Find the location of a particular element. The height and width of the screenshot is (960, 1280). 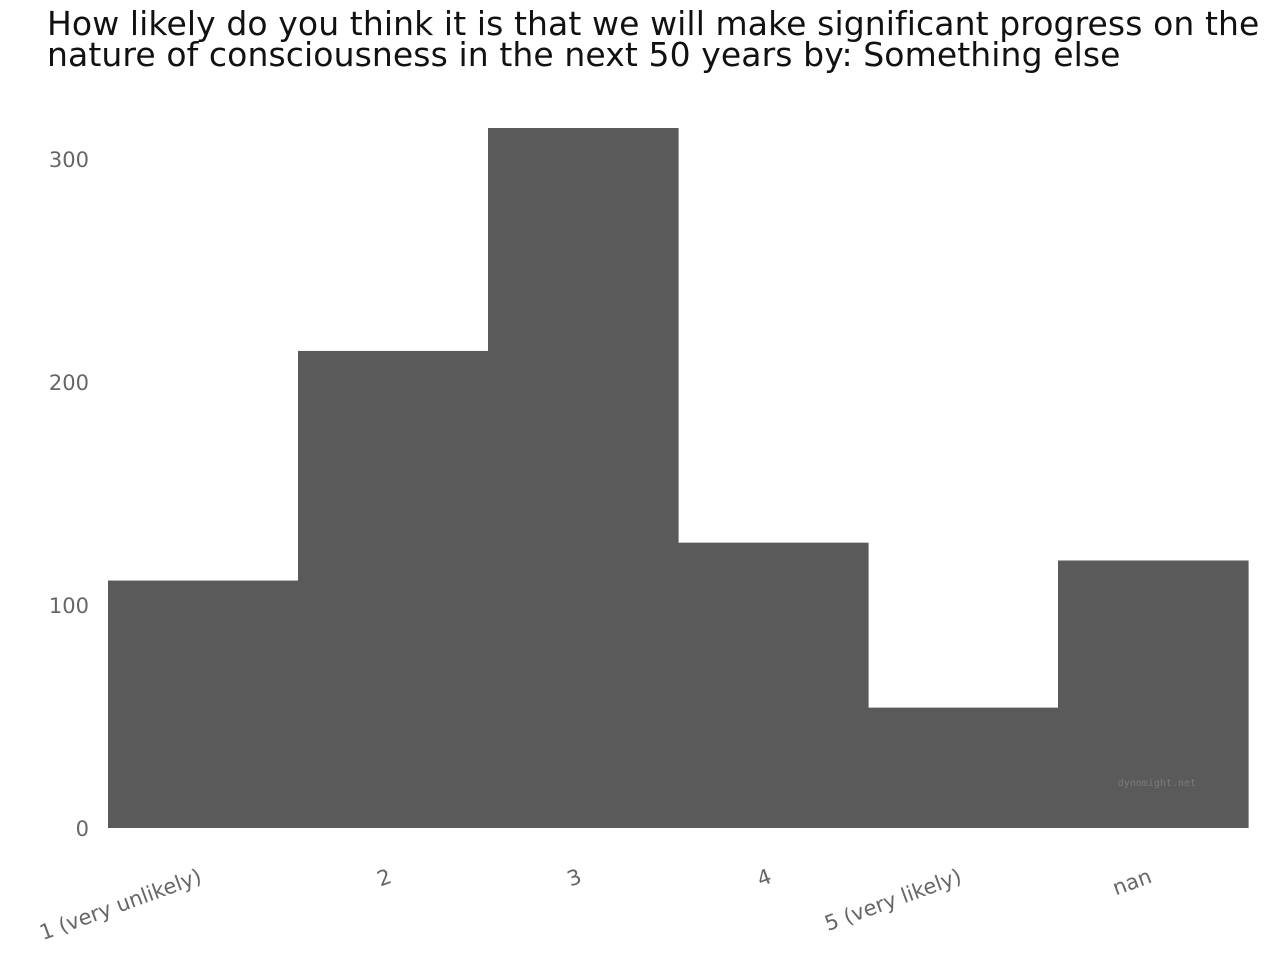

x-tick-label: 5 (very likely) is located at coordinates (892, 900).